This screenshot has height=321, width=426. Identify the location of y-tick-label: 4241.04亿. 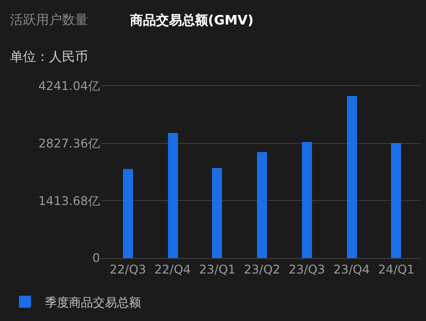
(69, 86).